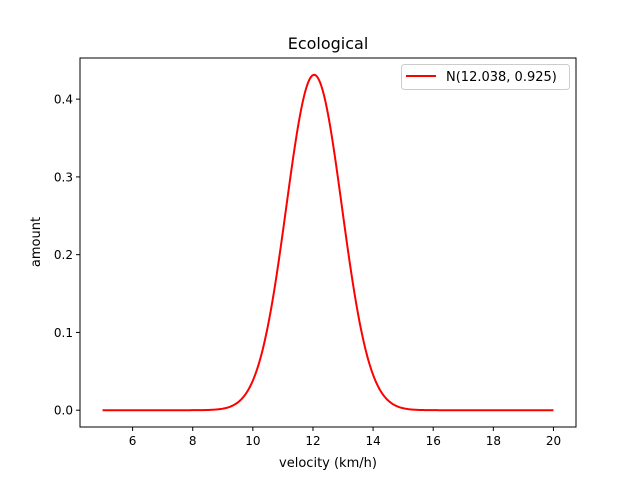  What do you see at coordinates (312, 441) in the screenshot?
I see `x-tick-label: 12` at bounding box center [312, 441].